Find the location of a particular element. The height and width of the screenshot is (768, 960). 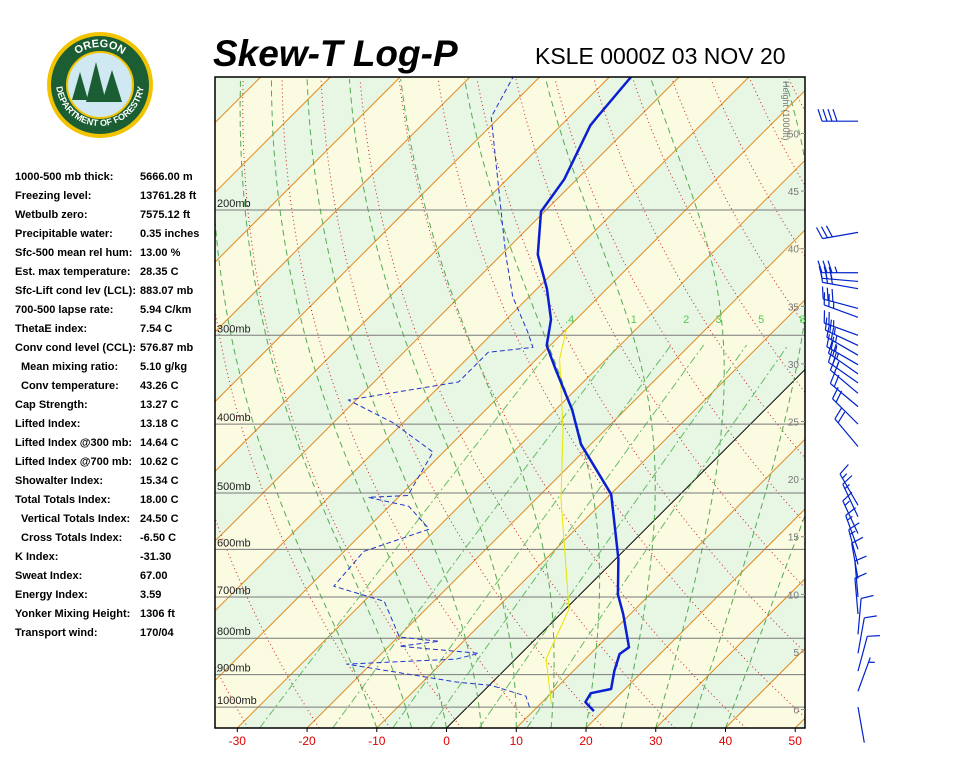

mixing-ratio-label: 5 is located at coordinates (761, 320).